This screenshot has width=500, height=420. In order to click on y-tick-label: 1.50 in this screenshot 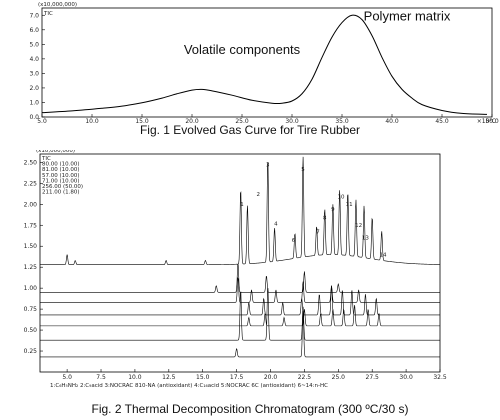, I will do `click(31, 246)`.